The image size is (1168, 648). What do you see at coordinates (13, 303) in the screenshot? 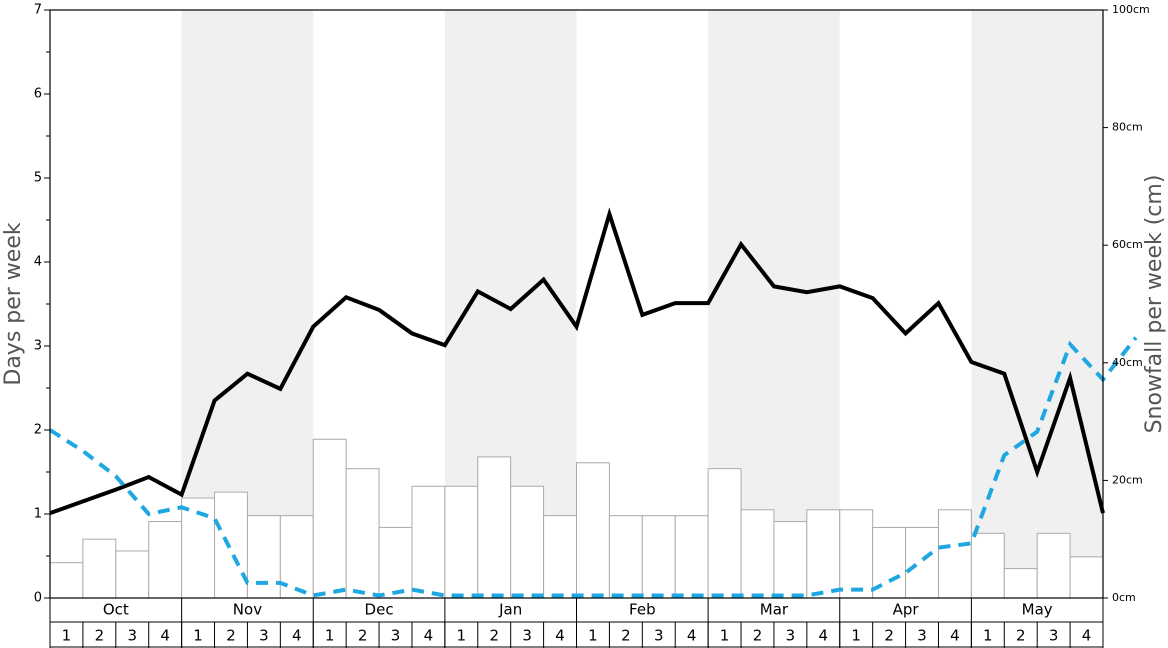
I see `y-axis-label: Days per week` at bounding box center [13, 303].